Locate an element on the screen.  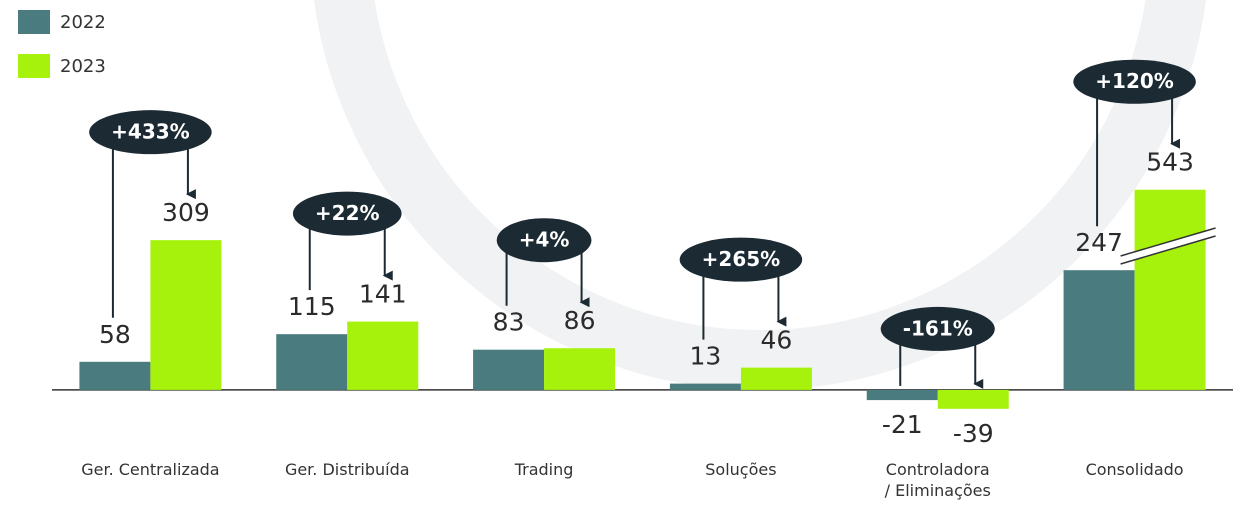
value-label: 141 is located at coordinates (383, 294).